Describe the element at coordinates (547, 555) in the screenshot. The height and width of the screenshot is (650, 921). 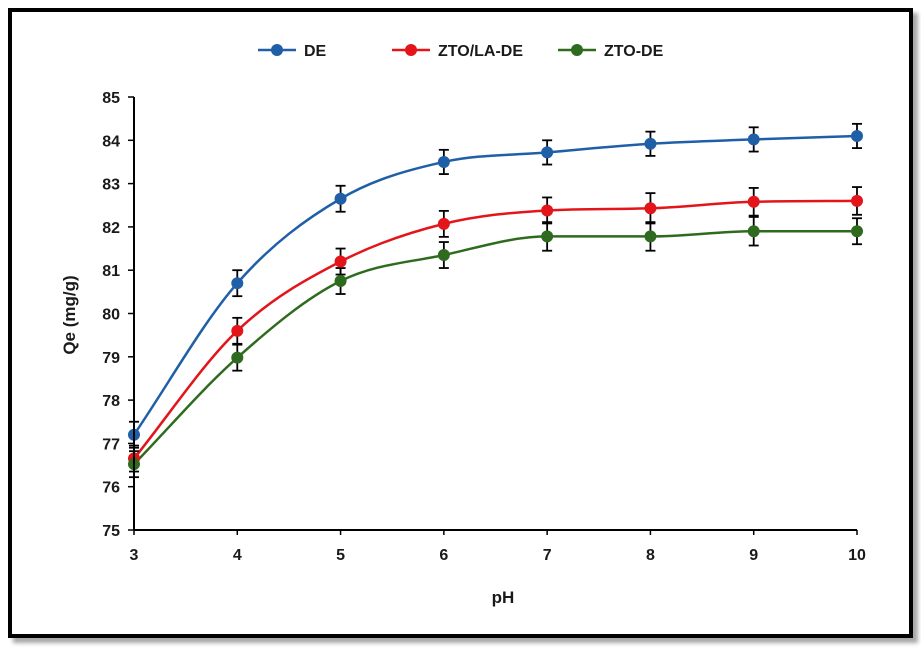
I see `x-tick-label: 7` at that location.